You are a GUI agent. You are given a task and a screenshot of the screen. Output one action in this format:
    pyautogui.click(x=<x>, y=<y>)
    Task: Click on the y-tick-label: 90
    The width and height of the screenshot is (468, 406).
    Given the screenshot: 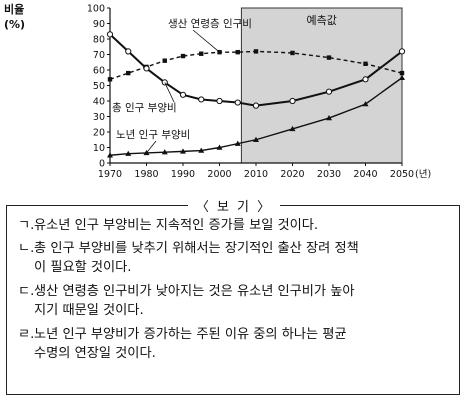 What is the action you would take?
    pyautogui.click(x=99, y=24)
    